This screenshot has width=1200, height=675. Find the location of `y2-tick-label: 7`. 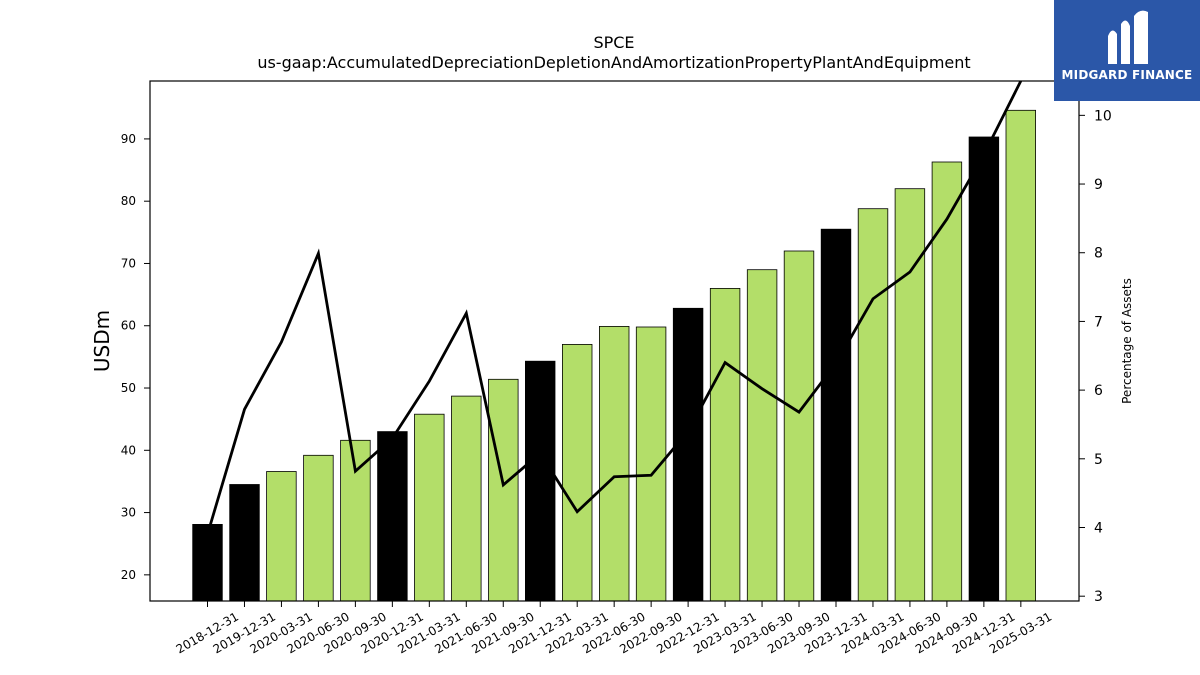

y2-tick-label: 7 is located at coordinates (1098, 322).